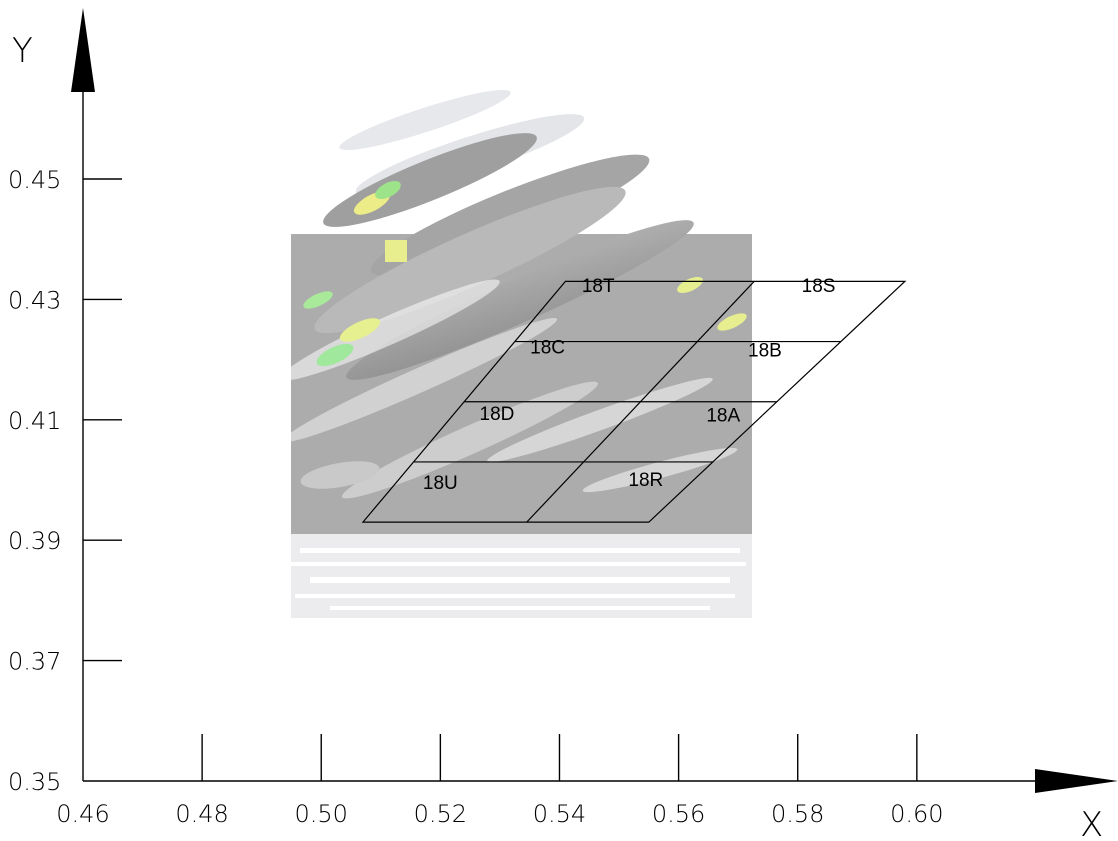  What do you see at coordinates (22, 51) in the screenshot?
I see `y-axis-label: Y` at bounding box center [22, 51].